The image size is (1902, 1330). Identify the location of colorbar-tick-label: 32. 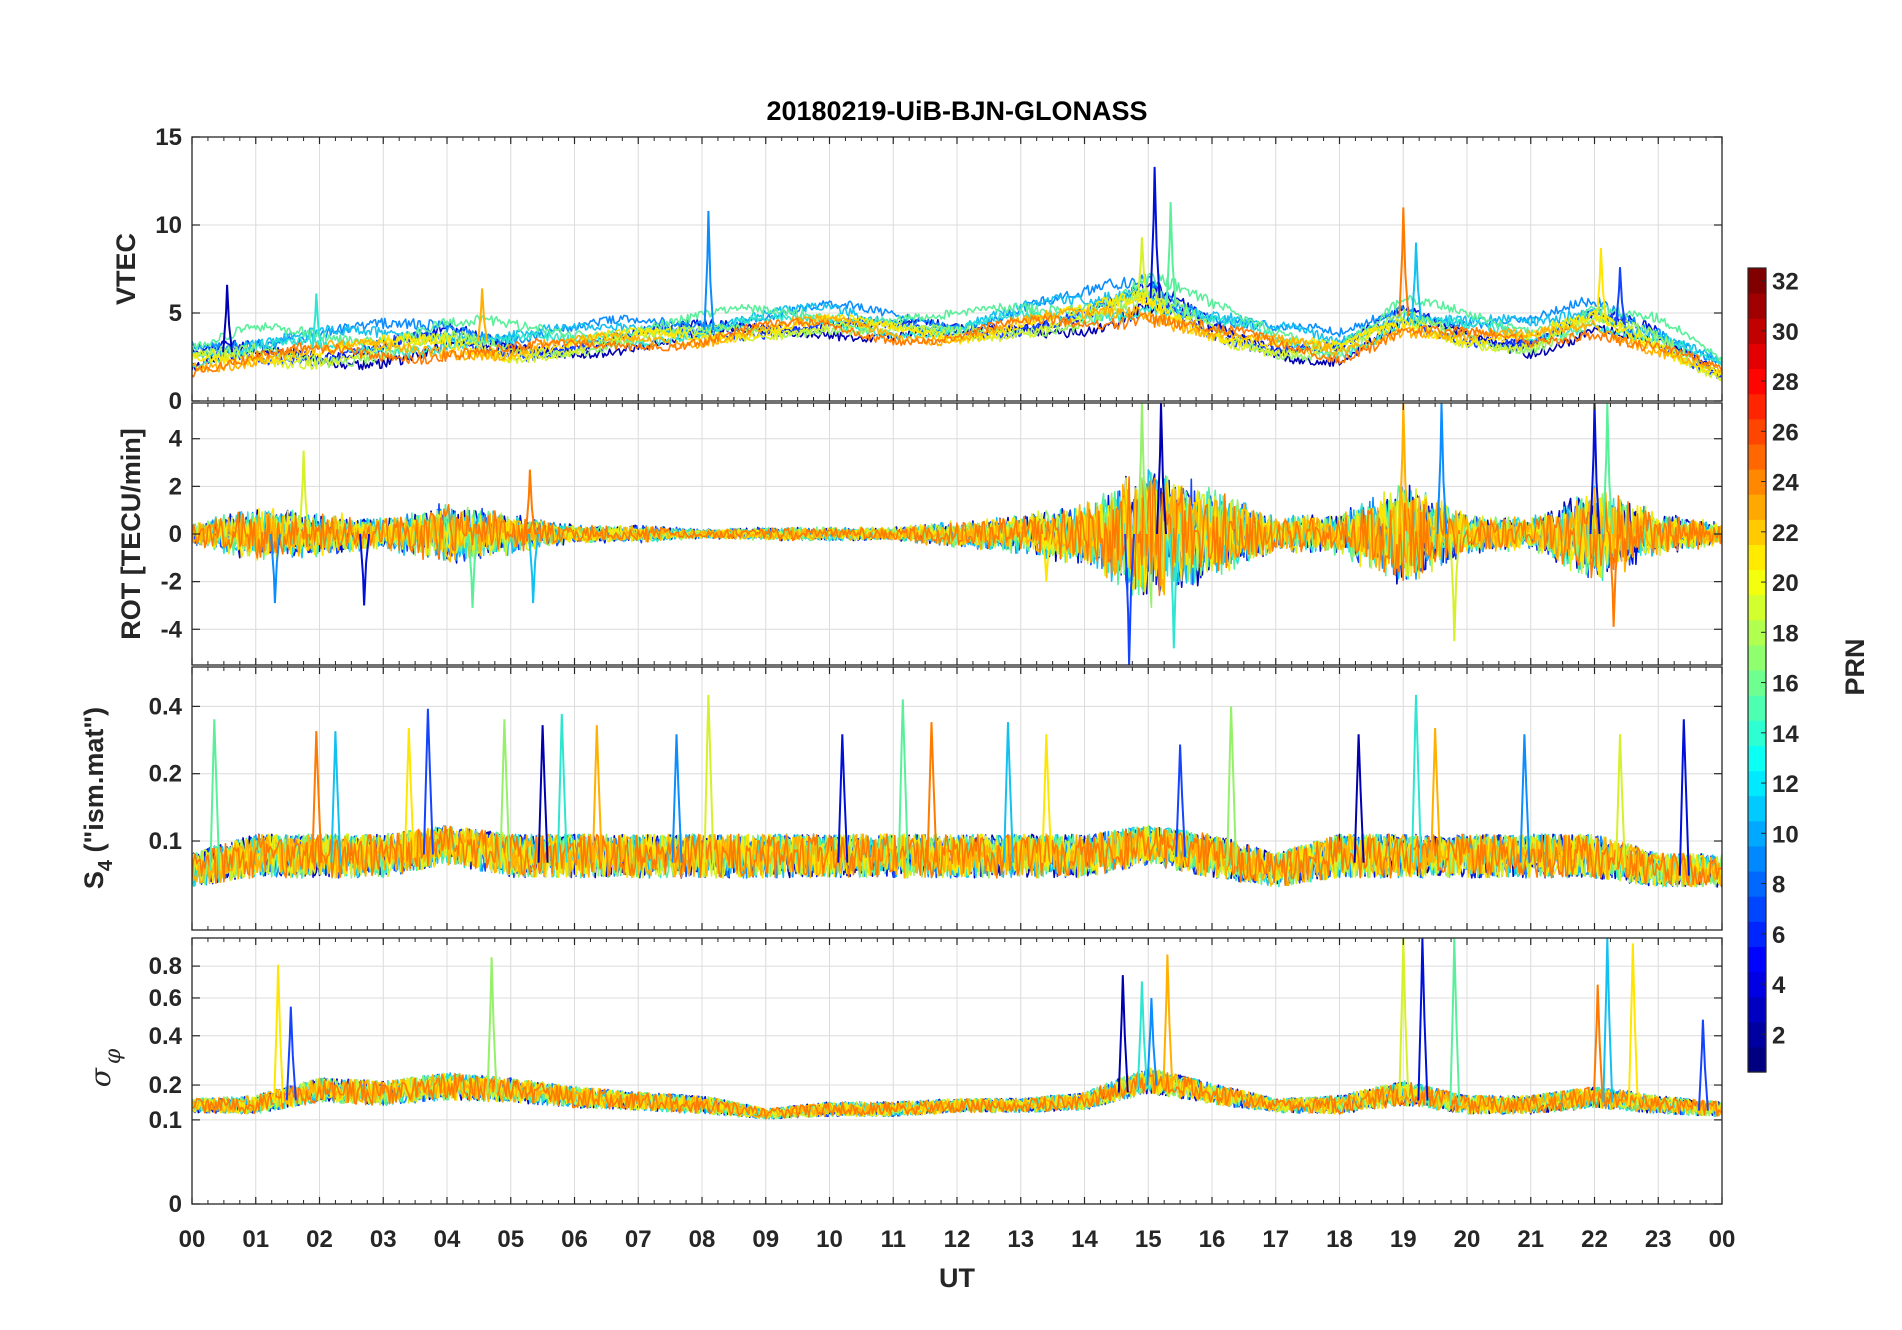
(1785, 282).